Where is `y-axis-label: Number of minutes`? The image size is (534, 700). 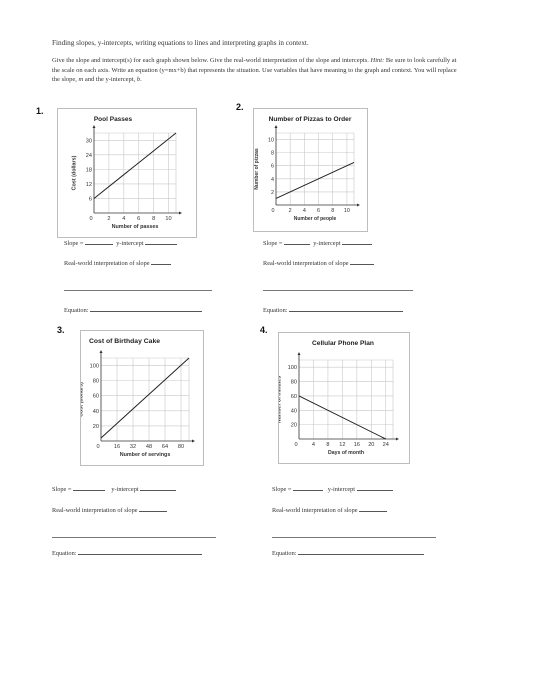 y-axis-label: Number of minutes is located at coordinates (280, 399).